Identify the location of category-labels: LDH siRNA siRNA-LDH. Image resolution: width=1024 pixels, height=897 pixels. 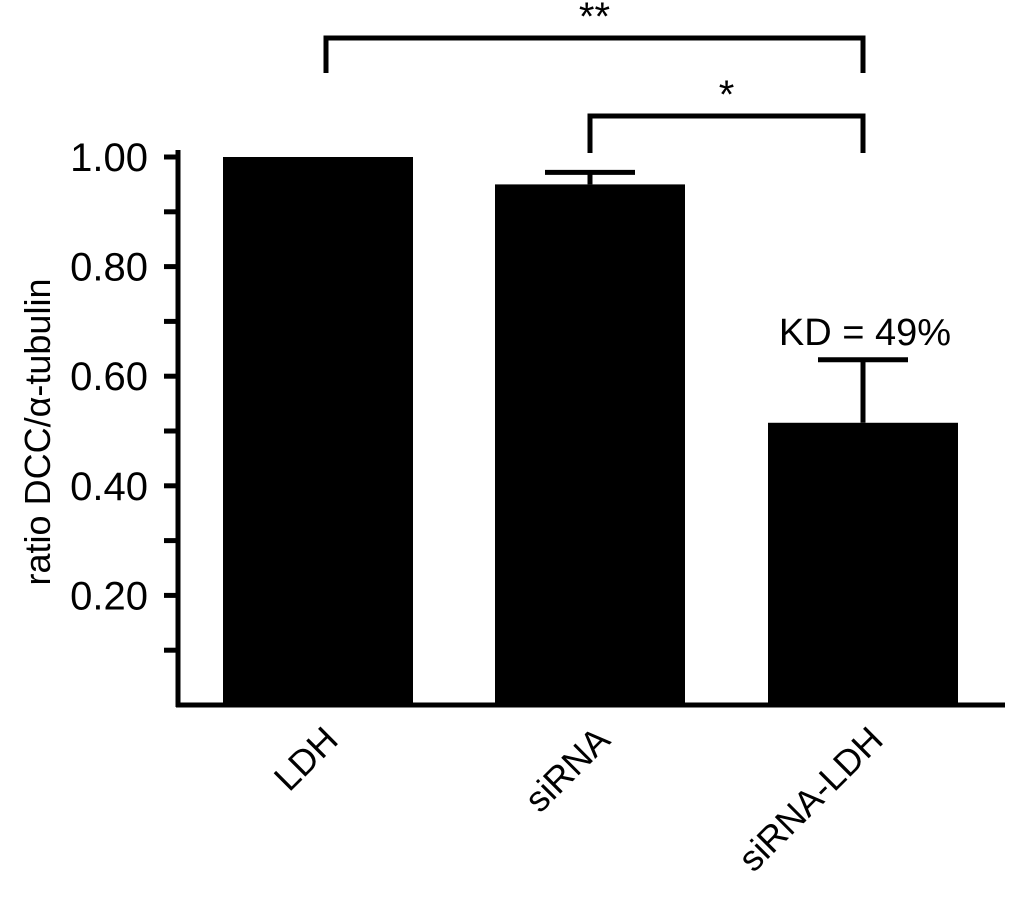
(578, 799).